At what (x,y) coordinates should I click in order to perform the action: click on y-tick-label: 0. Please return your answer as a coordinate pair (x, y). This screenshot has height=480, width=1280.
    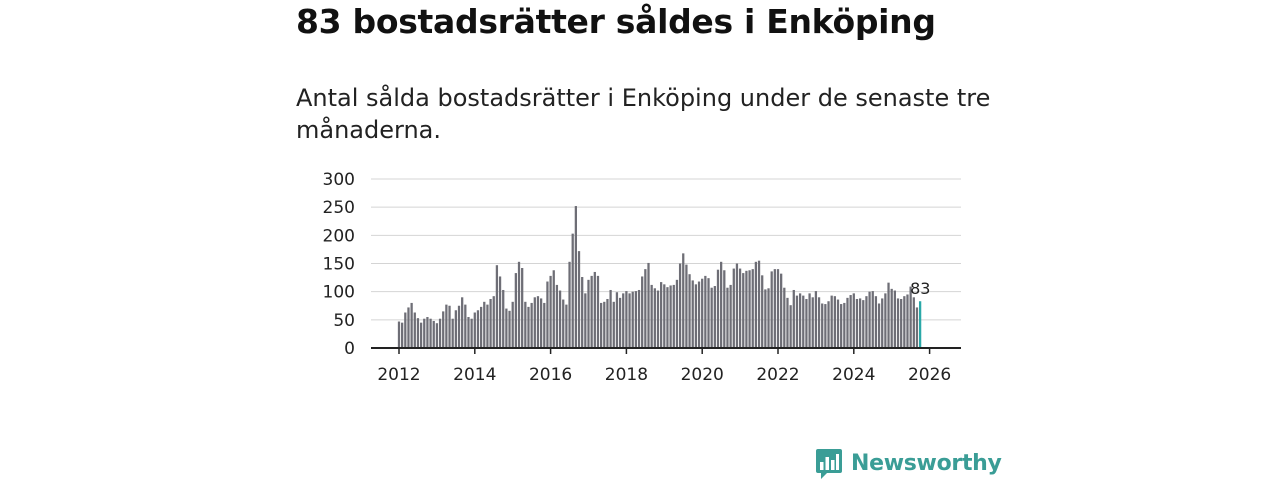
    Looking at the image, I should click on (349, 349).